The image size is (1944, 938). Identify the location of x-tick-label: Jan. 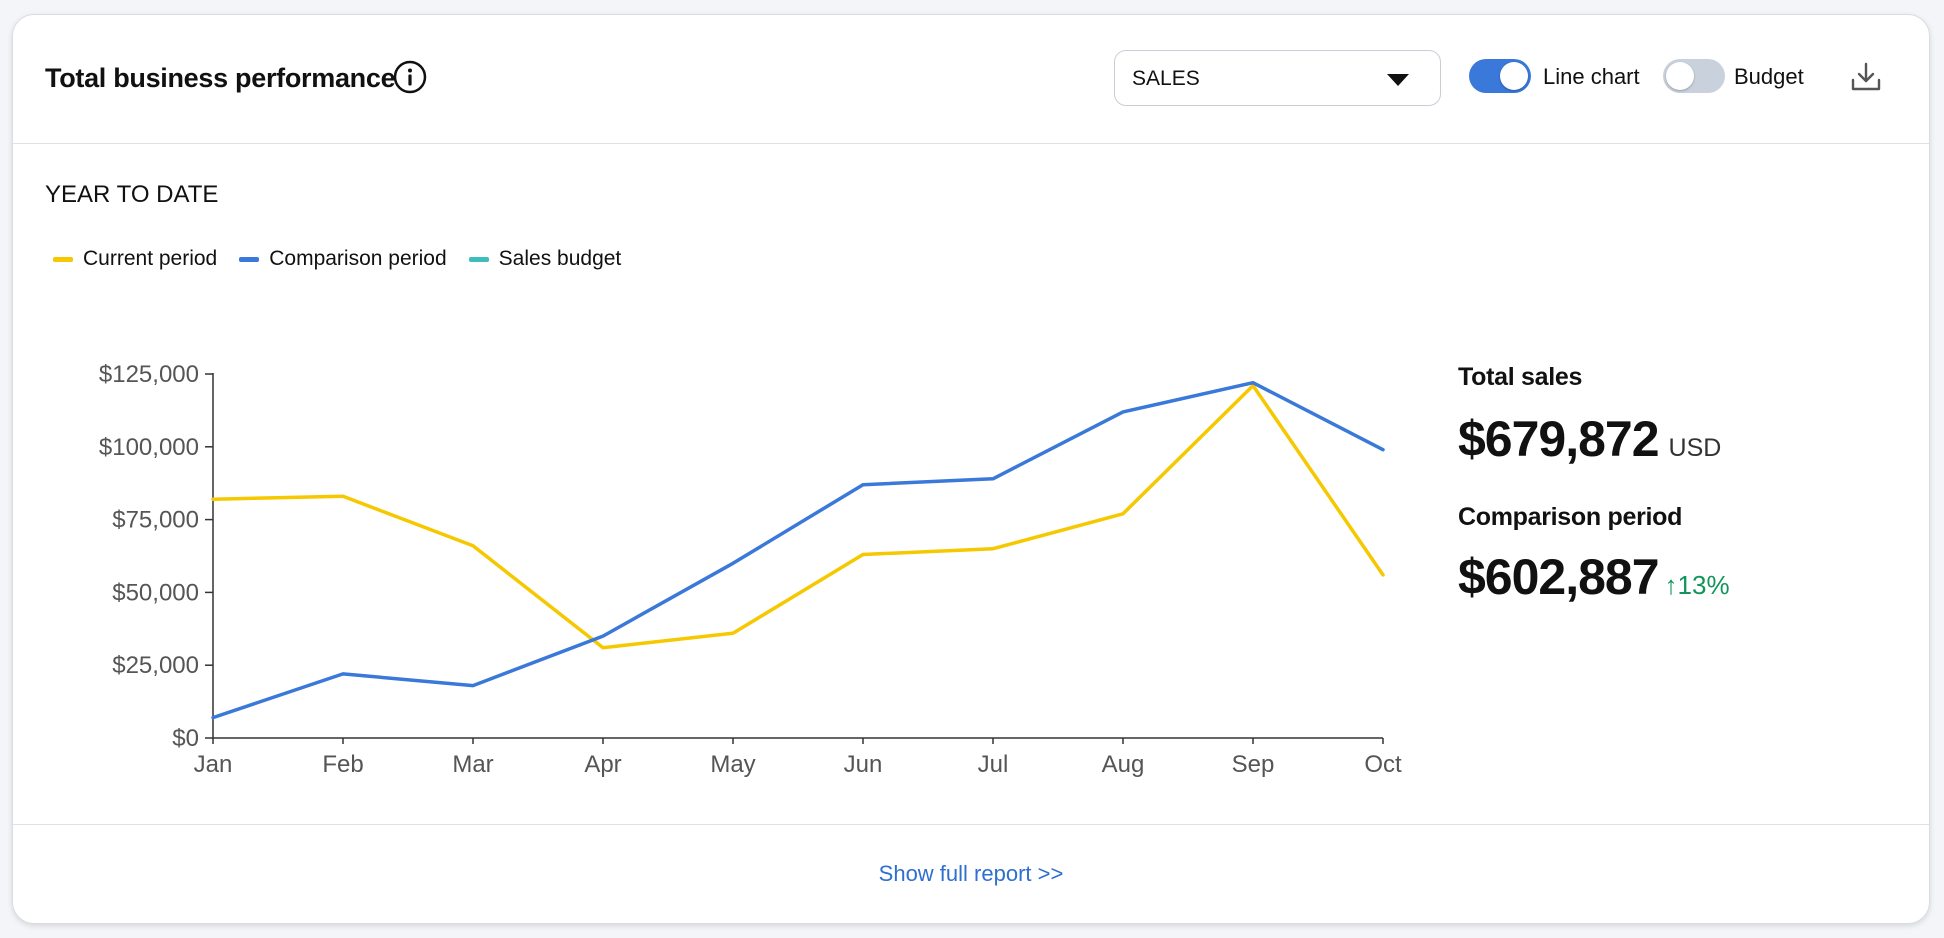
(213, 764).